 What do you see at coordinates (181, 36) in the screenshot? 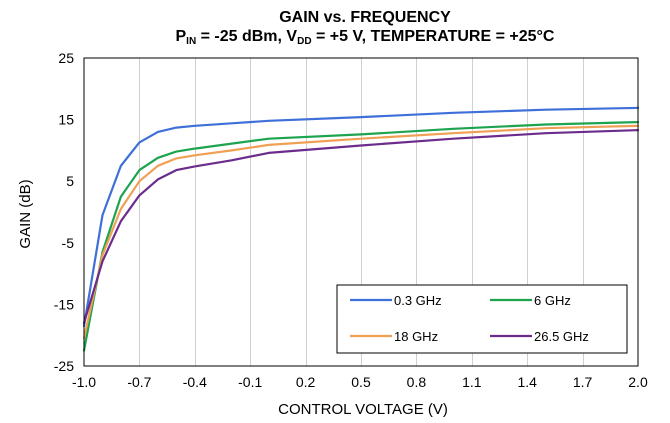
I see `subtitle-p: P` at bounding box center [181, 36].